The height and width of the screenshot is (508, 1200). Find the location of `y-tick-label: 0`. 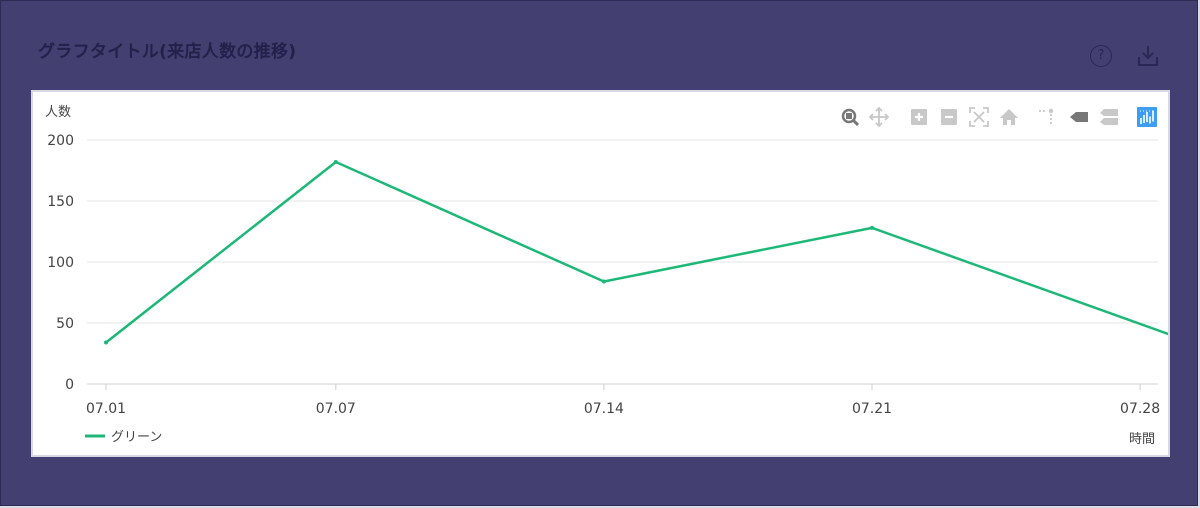

y-tick-label: 0 is located at coordinates (69, 385).